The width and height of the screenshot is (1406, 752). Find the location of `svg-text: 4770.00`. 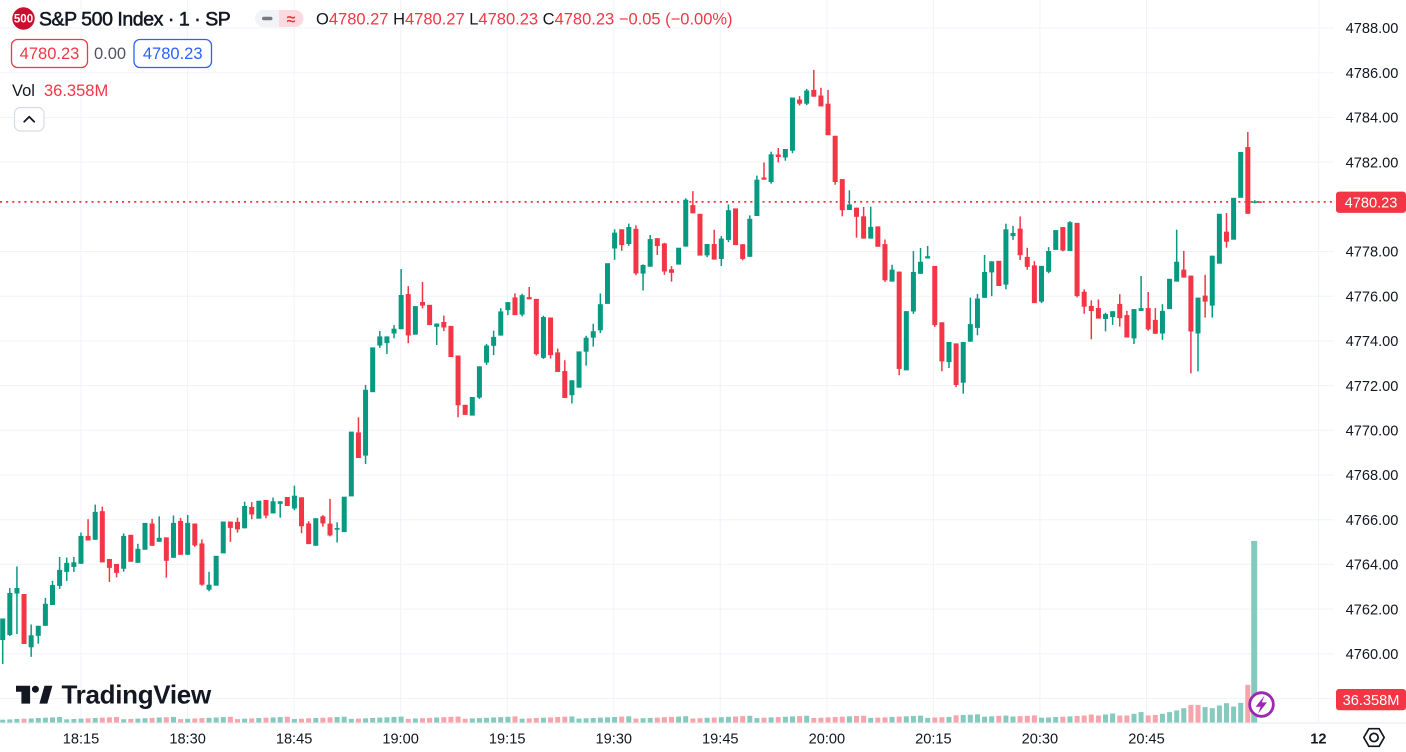

svg-text: 4770.00 is located at coordinates (1372, 432).